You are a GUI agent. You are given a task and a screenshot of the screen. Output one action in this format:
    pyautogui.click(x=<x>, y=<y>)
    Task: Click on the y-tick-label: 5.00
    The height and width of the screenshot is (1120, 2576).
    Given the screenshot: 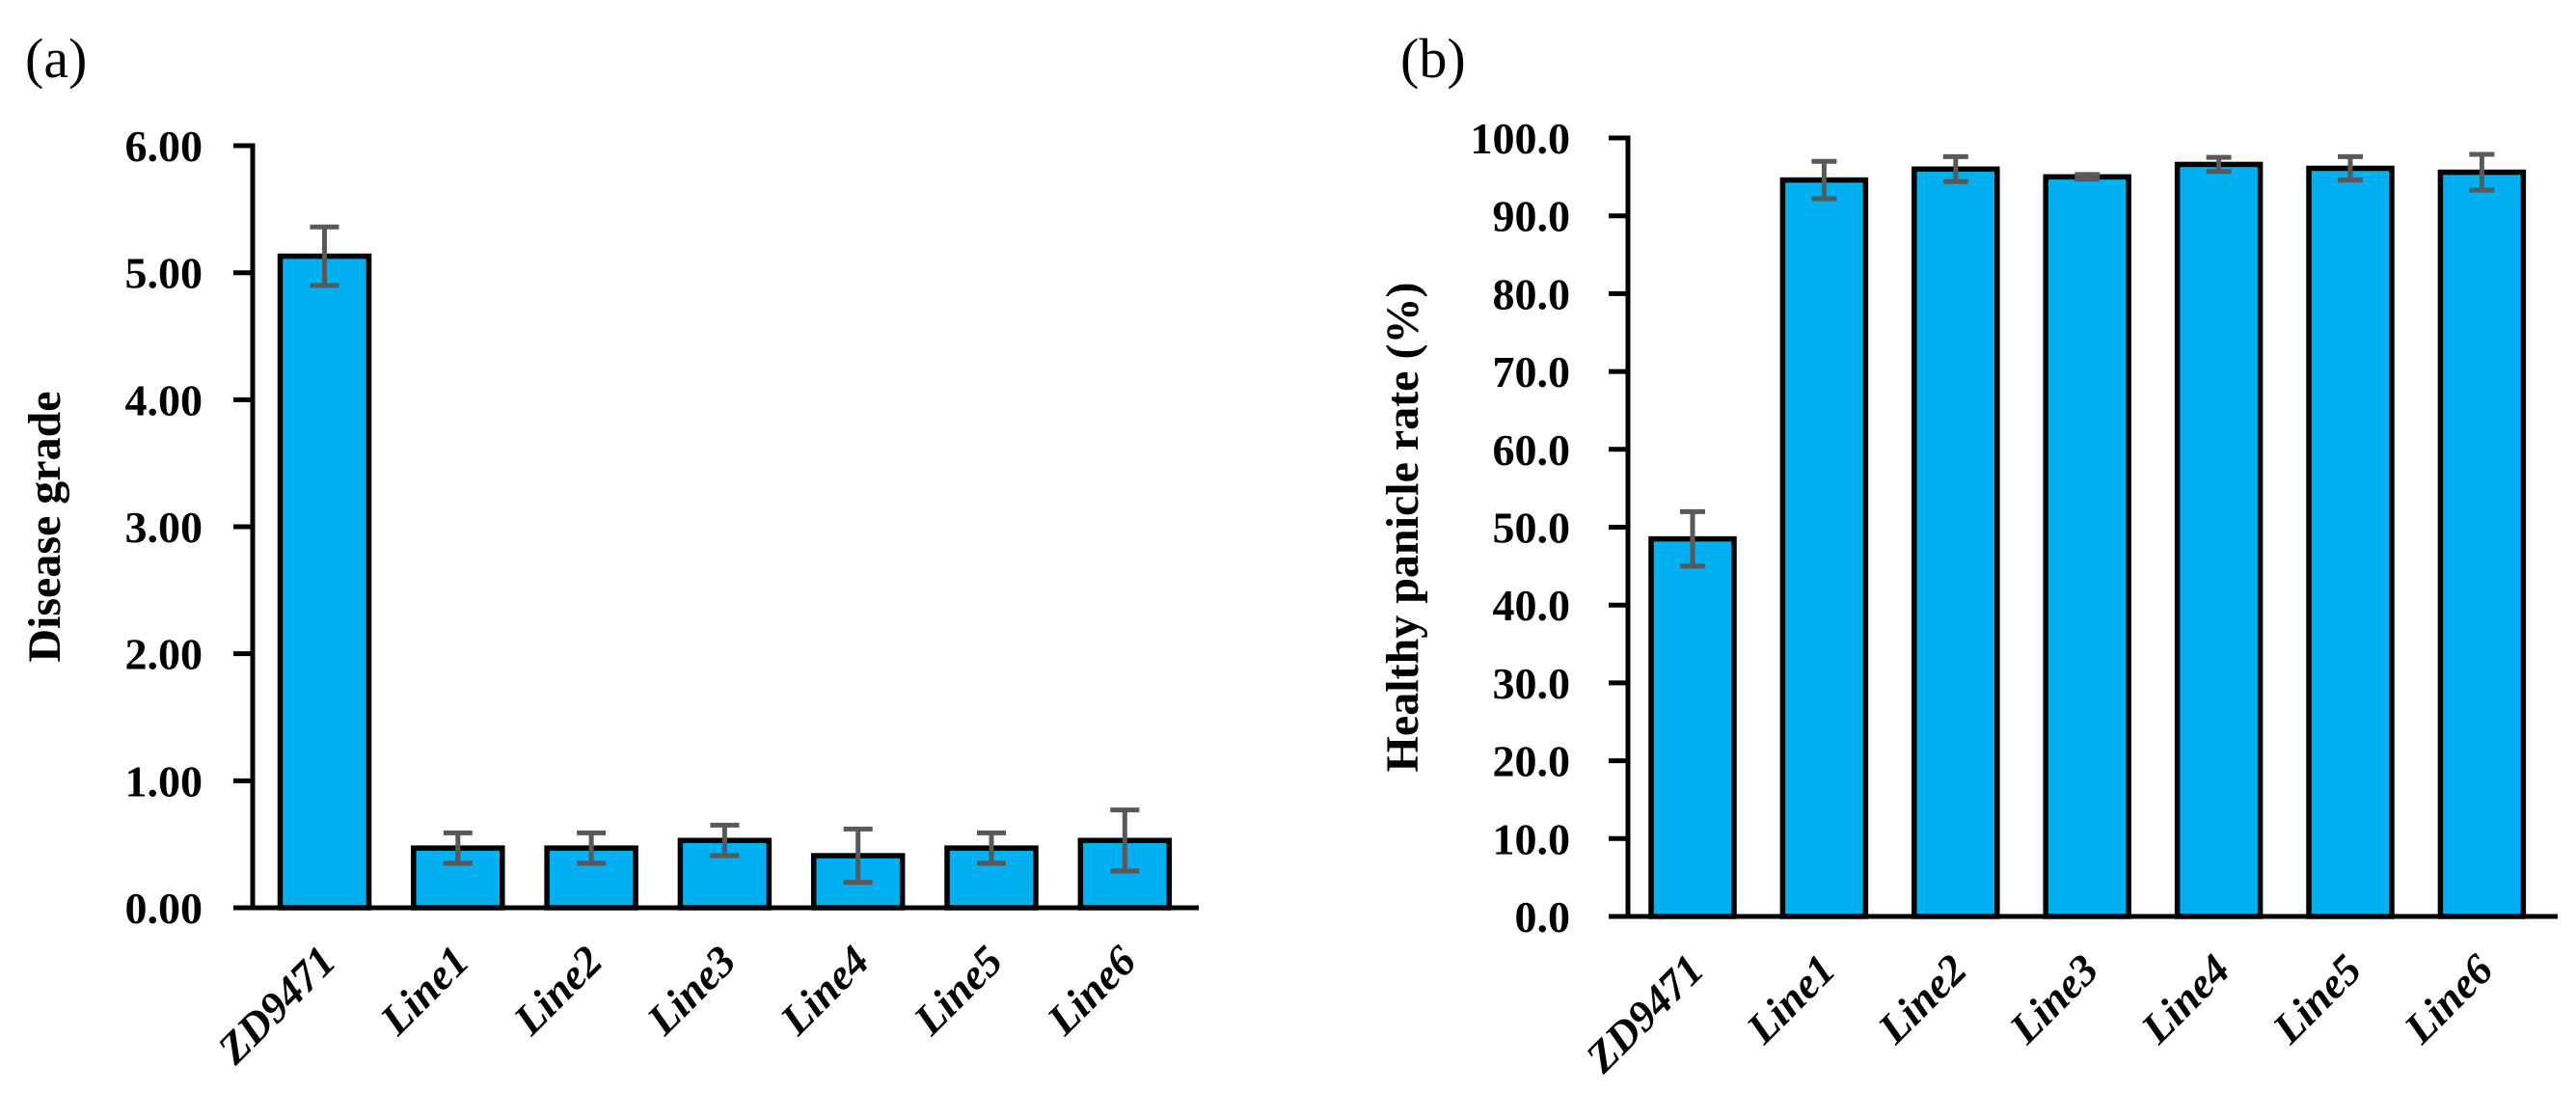 What is the action you would take?
    pyautogui.click(x=164, y=273)
    